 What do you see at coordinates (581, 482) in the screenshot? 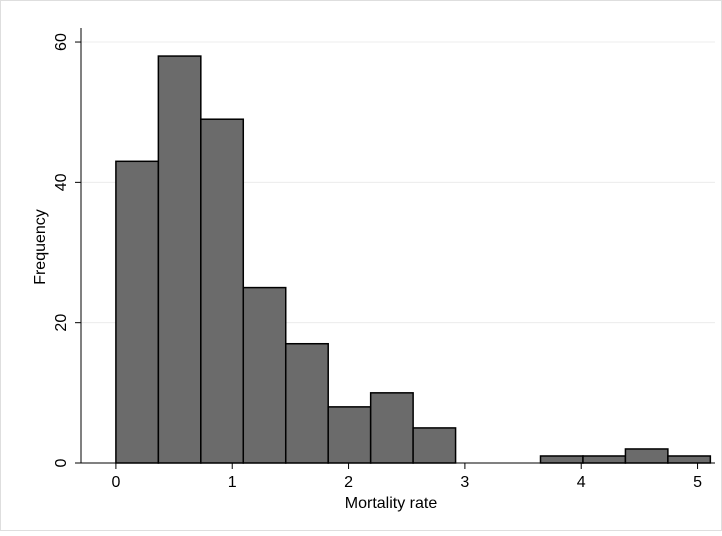
I see `x-tick-label-4: 4` at bounding box center [581, 482].